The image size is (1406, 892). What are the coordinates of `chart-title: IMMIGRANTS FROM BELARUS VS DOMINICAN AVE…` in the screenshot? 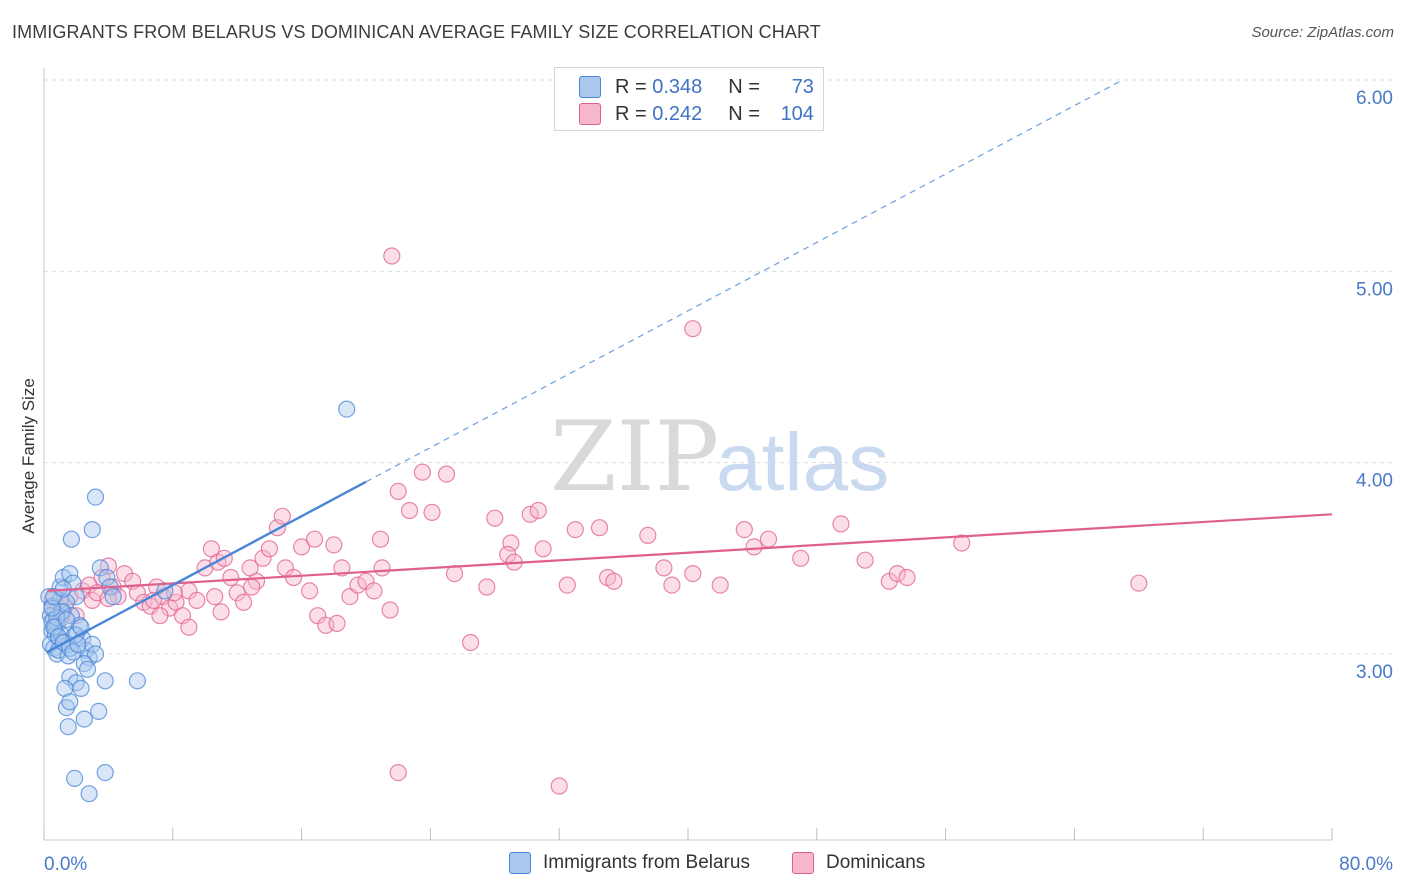 It's located at (416, 32).